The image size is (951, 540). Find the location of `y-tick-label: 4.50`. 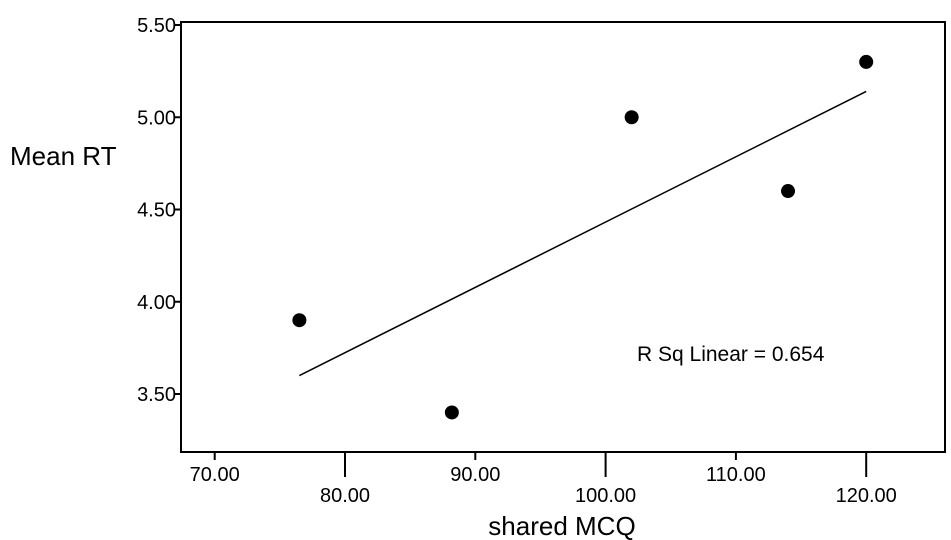

y-tick-label: 4.50 is located at coordinates (156, 211).